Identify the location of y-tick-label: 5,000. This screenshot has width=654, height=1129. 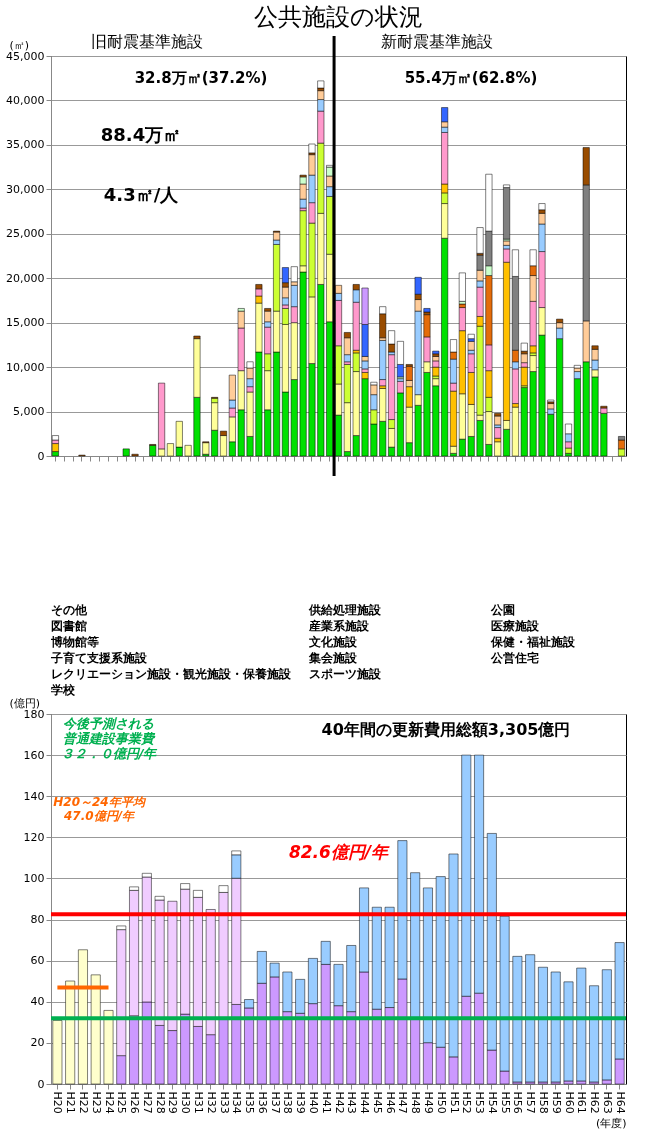
(29, 412).